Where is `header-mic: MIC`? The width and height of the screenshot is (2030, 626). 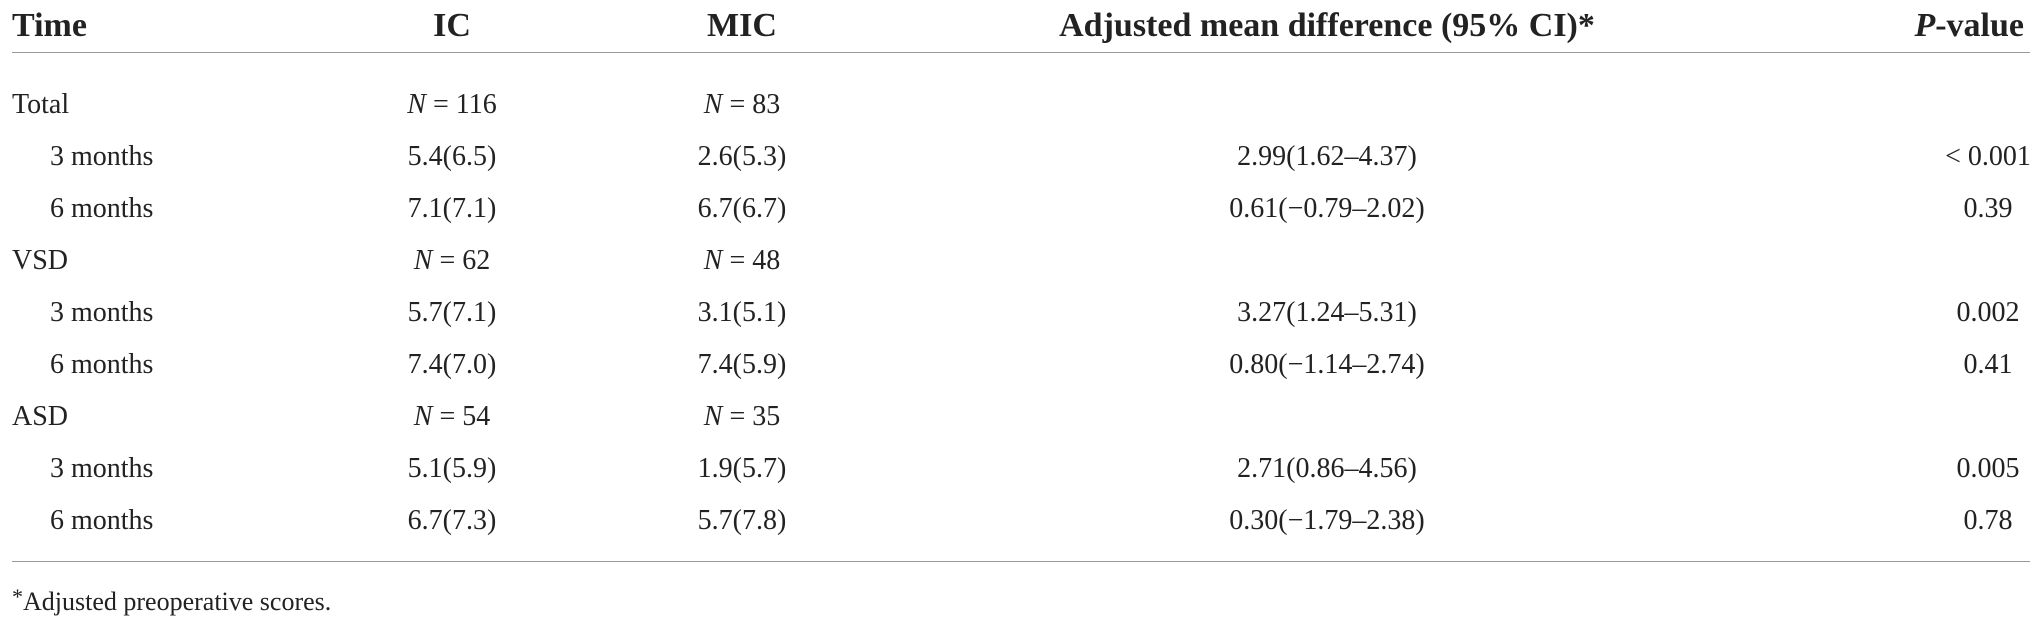 header-mic: MIC is located at coordinates (742, 26).